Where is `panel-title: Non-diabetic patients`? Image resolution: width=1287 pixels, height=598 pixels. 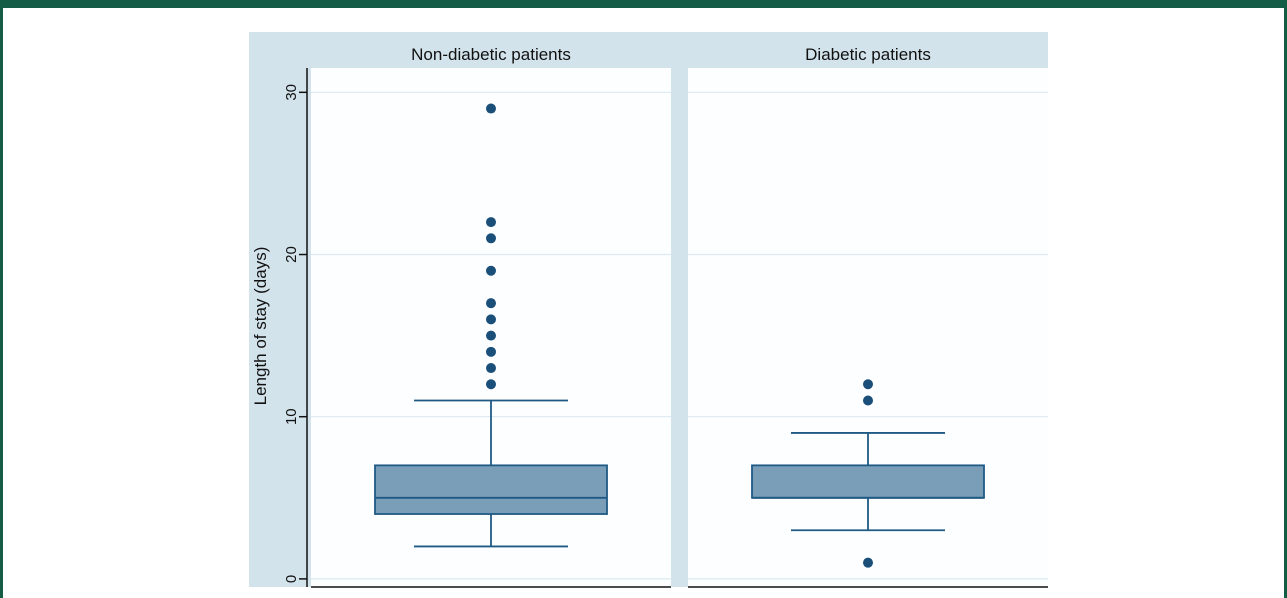 panel-title: Non-diabetic patients is located at coordinates (491, 54).